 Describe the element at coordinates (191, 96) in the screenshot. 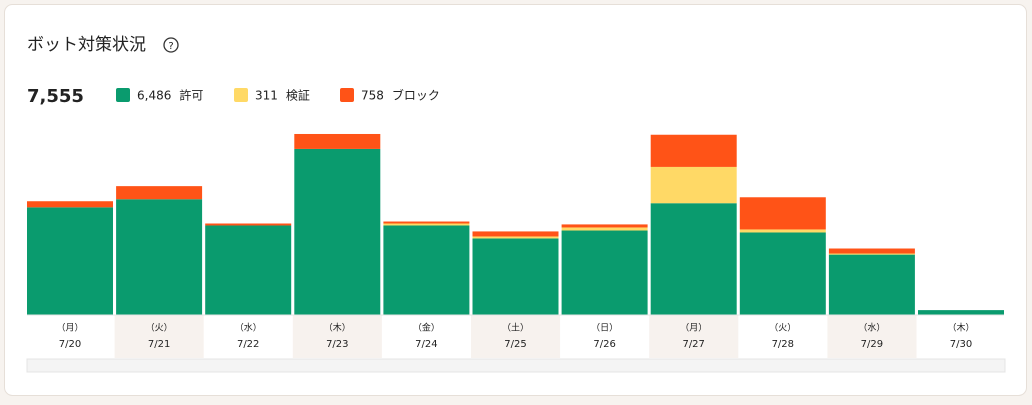

I see `legend-label: 許可` at that location.